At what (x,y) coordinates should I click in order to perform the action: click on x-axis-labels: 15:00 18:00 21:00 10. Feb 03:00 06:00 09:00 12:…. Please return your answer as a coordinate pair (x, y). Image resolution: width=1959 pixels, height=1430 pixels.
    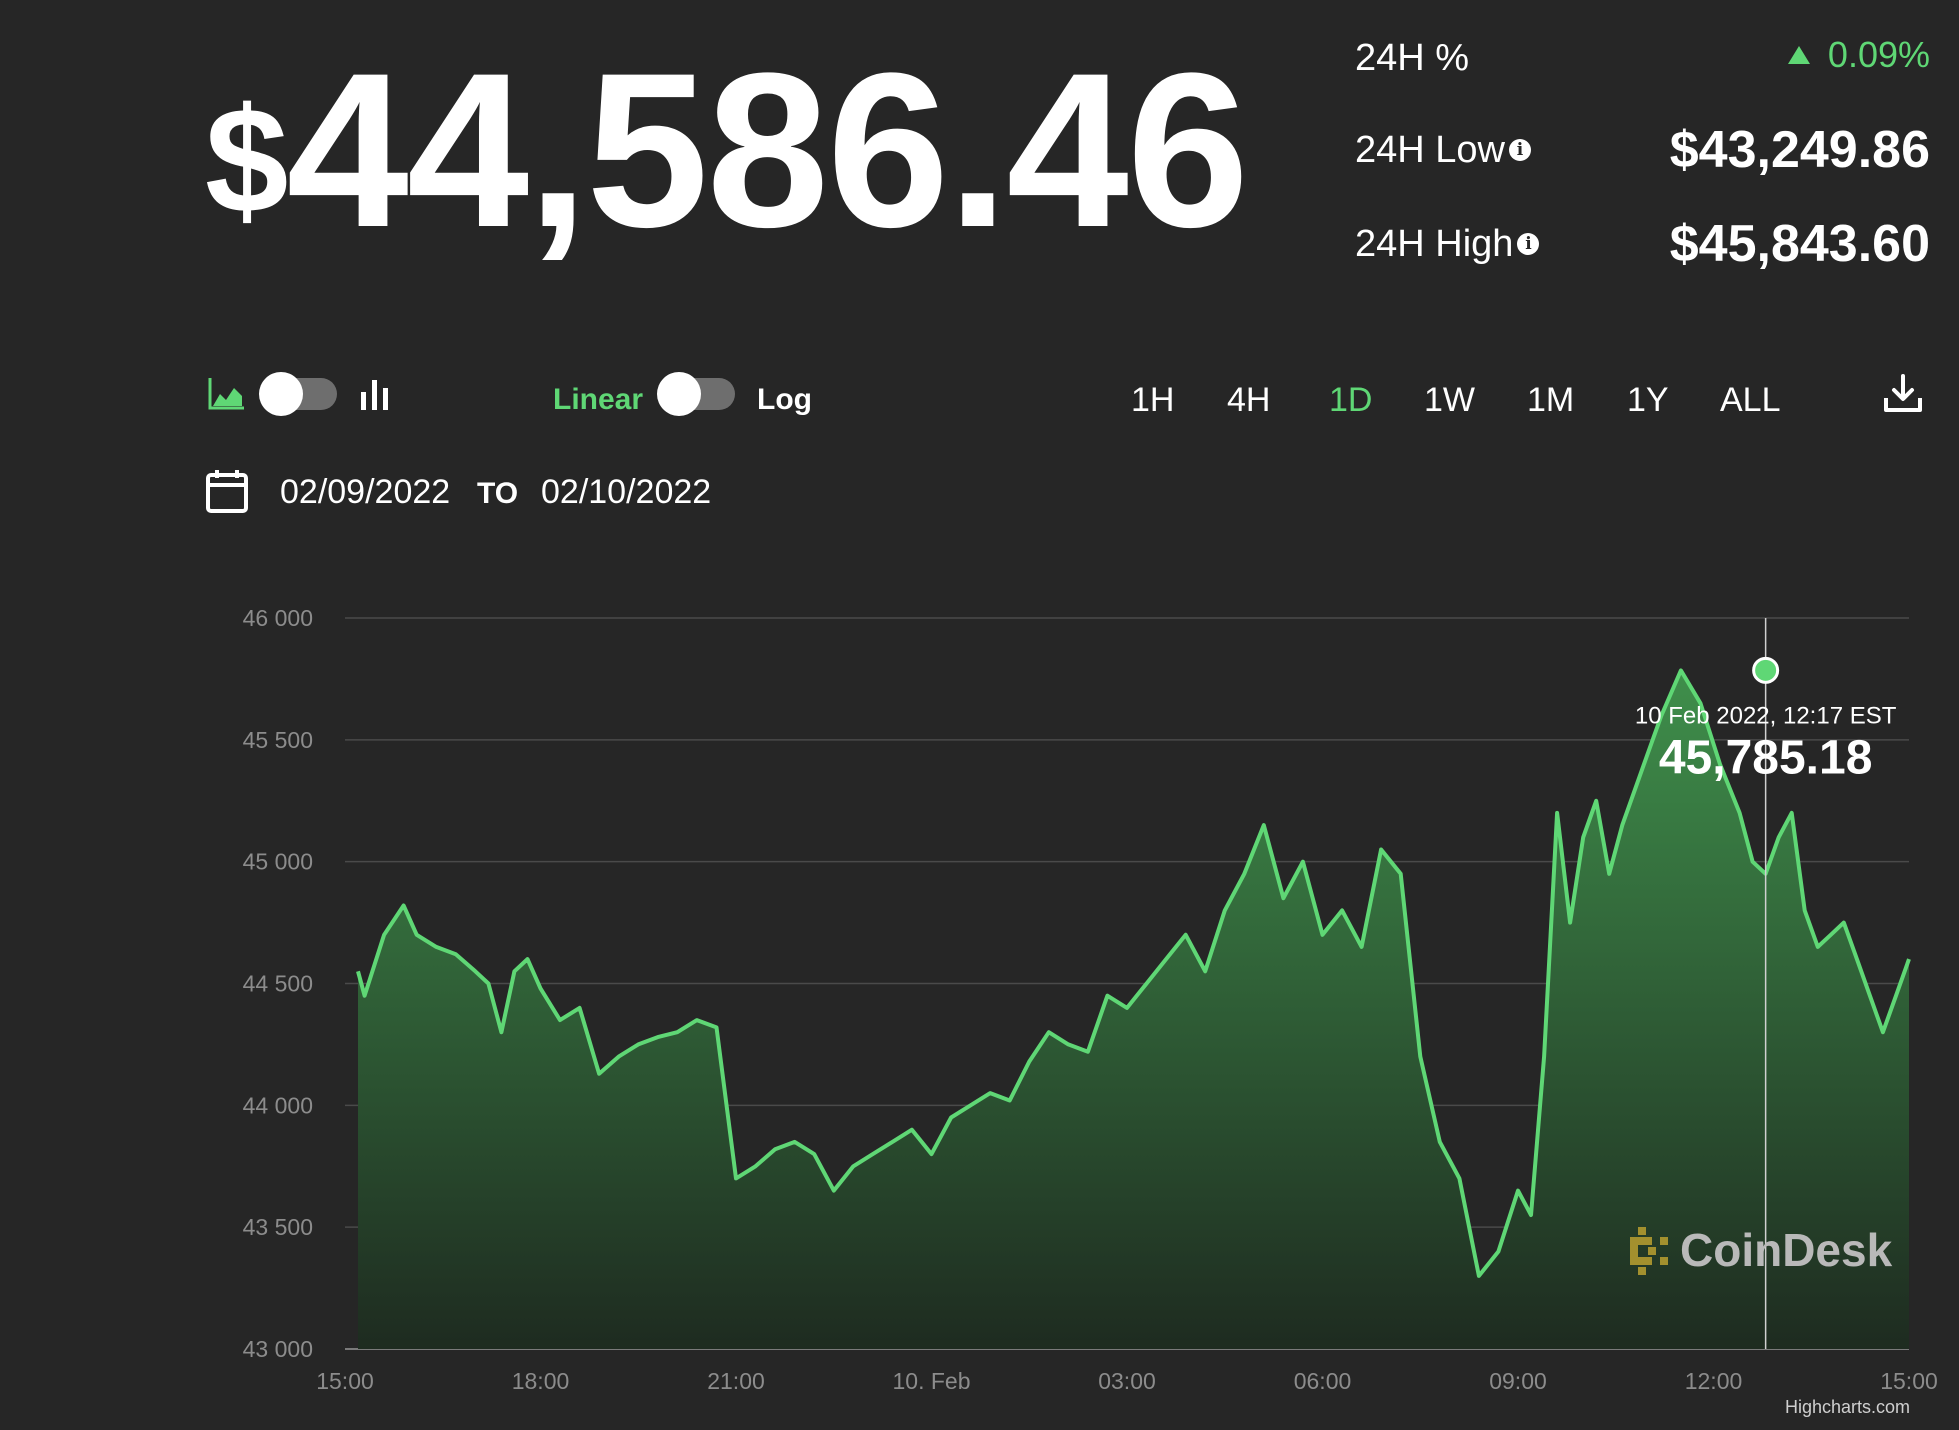
    Looking at the image, I should click on (1127, 1381).